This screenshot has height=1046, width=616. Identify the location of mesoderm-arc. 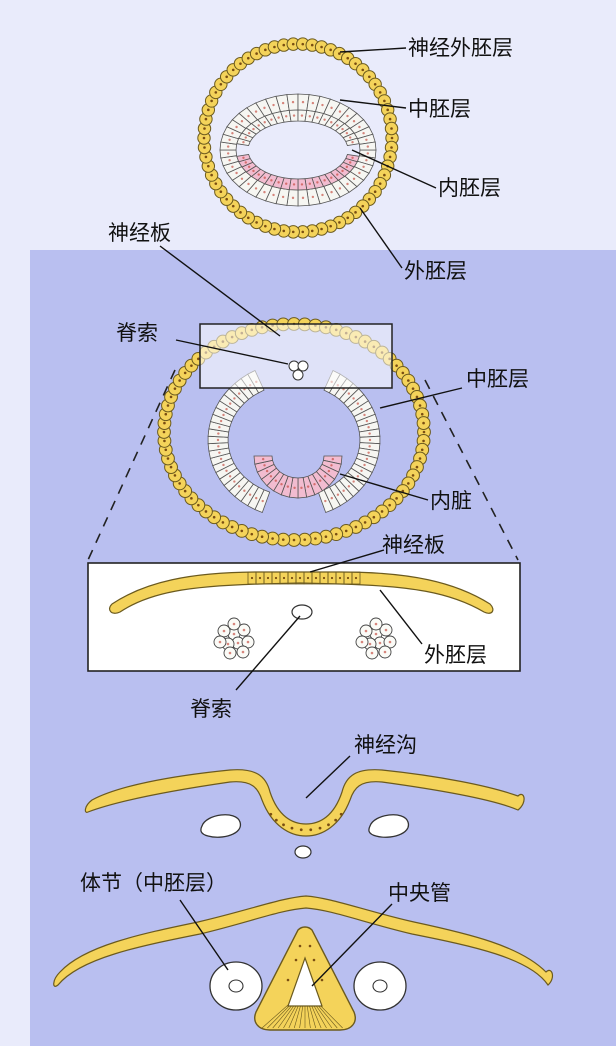
(294, 441).